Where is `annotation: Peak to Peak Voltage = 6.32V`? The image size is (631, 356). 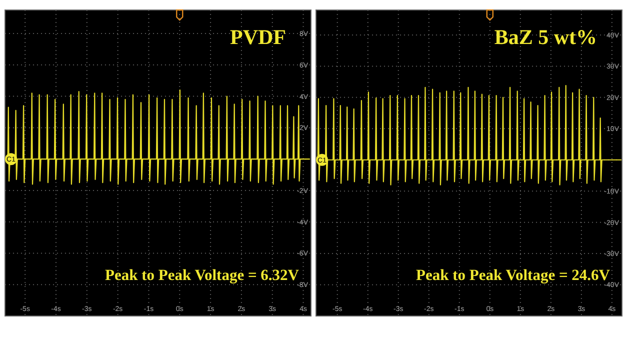 annotation: Peak to Peak Voltage = 6.32V is located at coordinates (202, 275).